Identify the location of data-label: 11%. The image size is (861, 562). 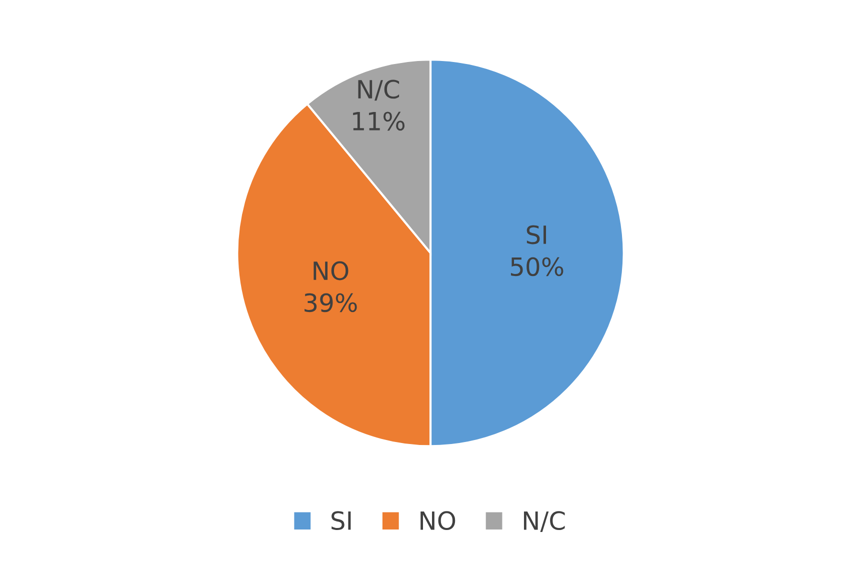
(379, 121).